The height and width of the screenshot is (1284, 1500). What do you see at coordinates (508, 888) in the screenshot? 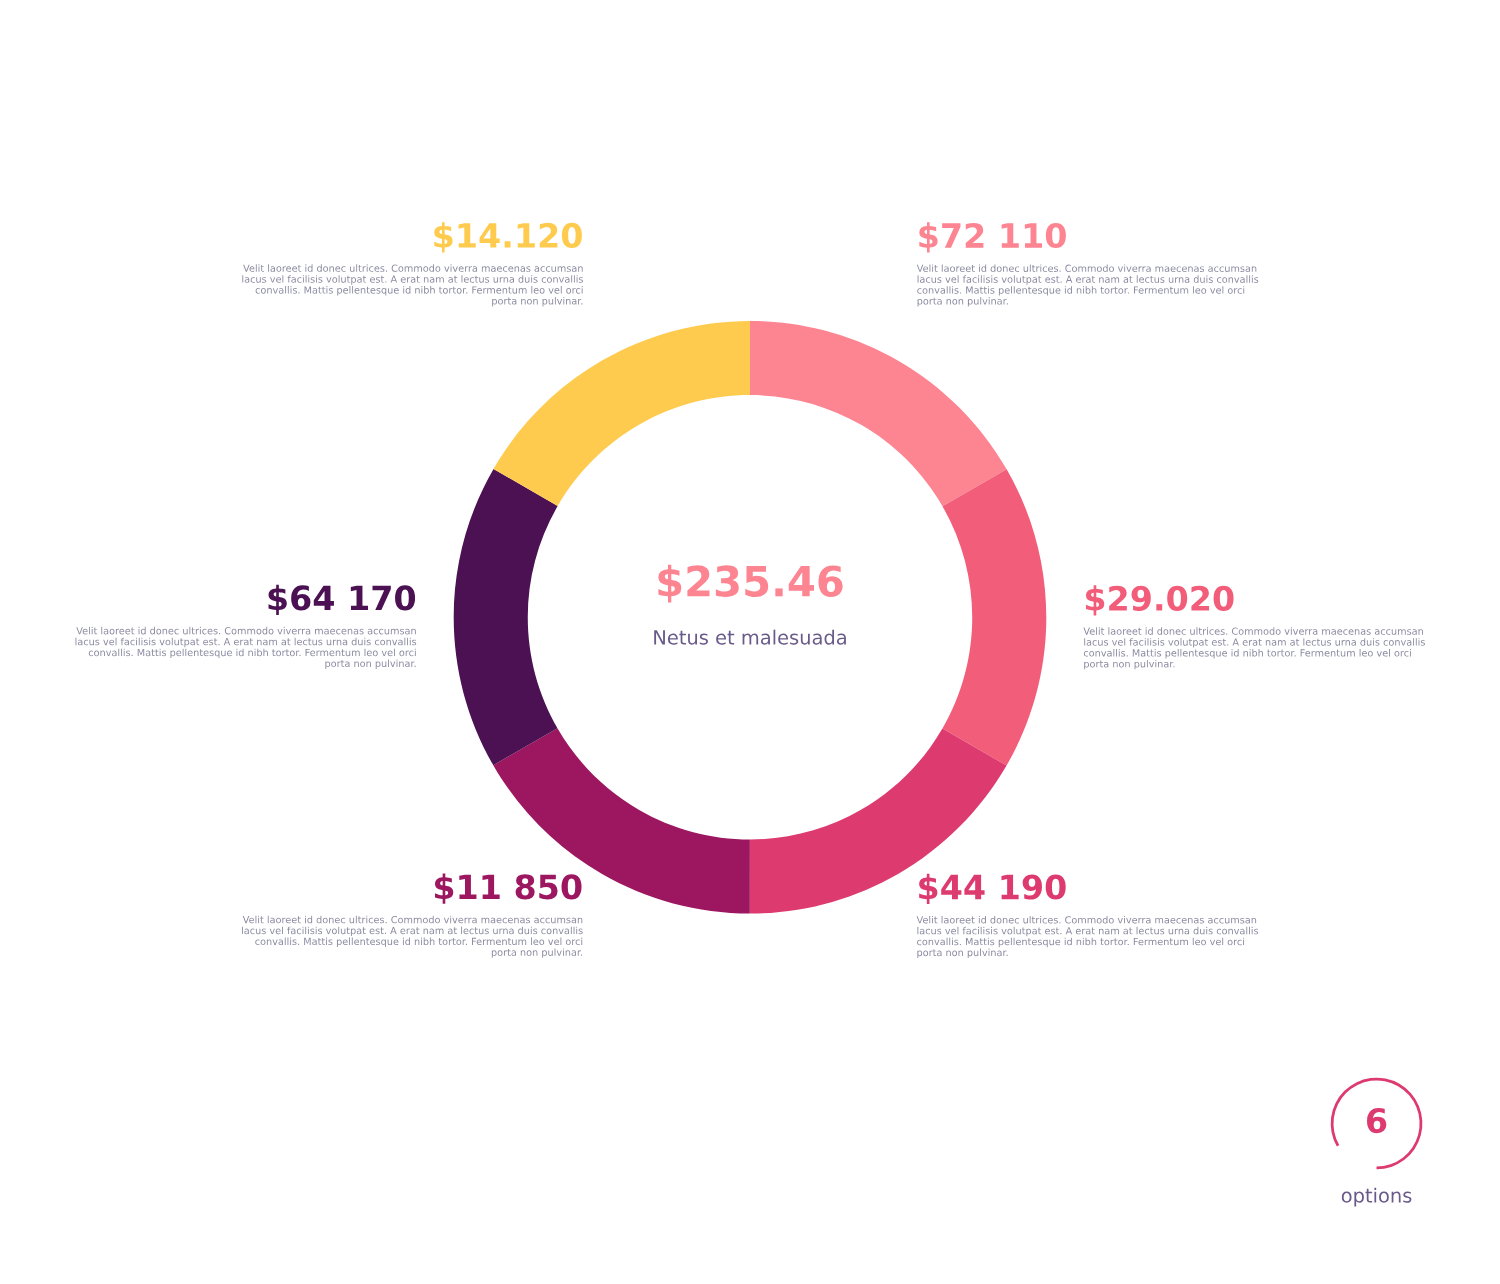
I see `text: $11 850` at bounding box center [508, 888].